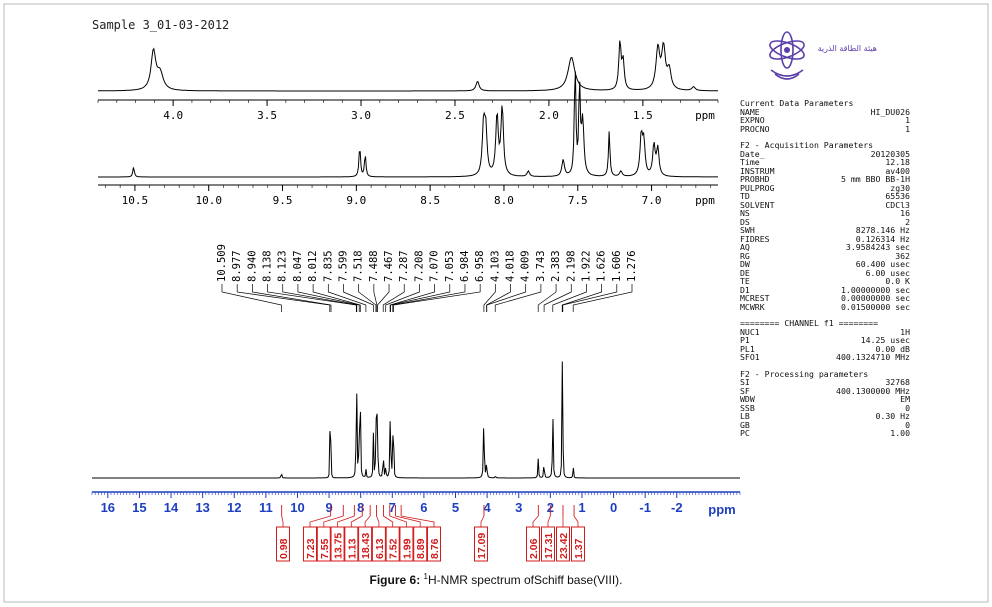 This screenshot has height=607, width=992. What do you see at coordinates (825, 247) in the screenshot?
I see `param-row-aq: AQ 3.9584243 sec` at bounding box center [825, 247].